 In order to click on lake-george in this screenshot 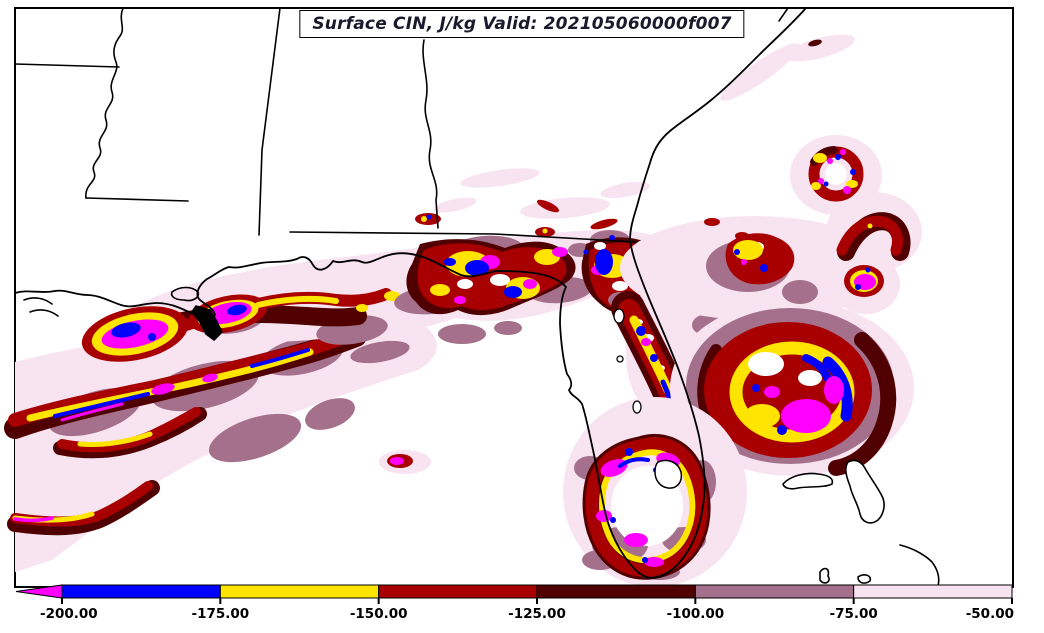, I will do `click(619, 316)`.